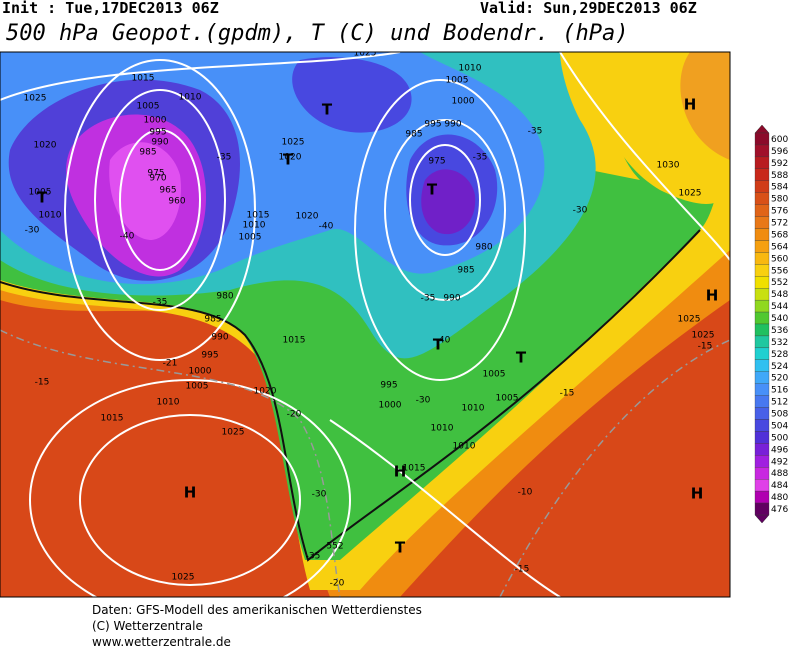 The height and width of the screenshot is (648, 790). I want to click on colorbar-label: 556, so click(779, 271).